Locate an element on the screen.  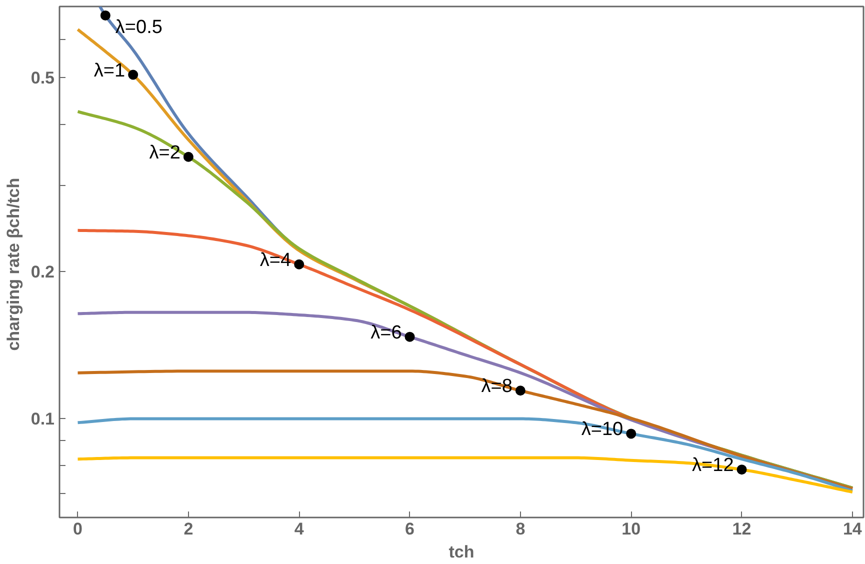
x-tick-label: 4 is located at coordinates (299, 529).